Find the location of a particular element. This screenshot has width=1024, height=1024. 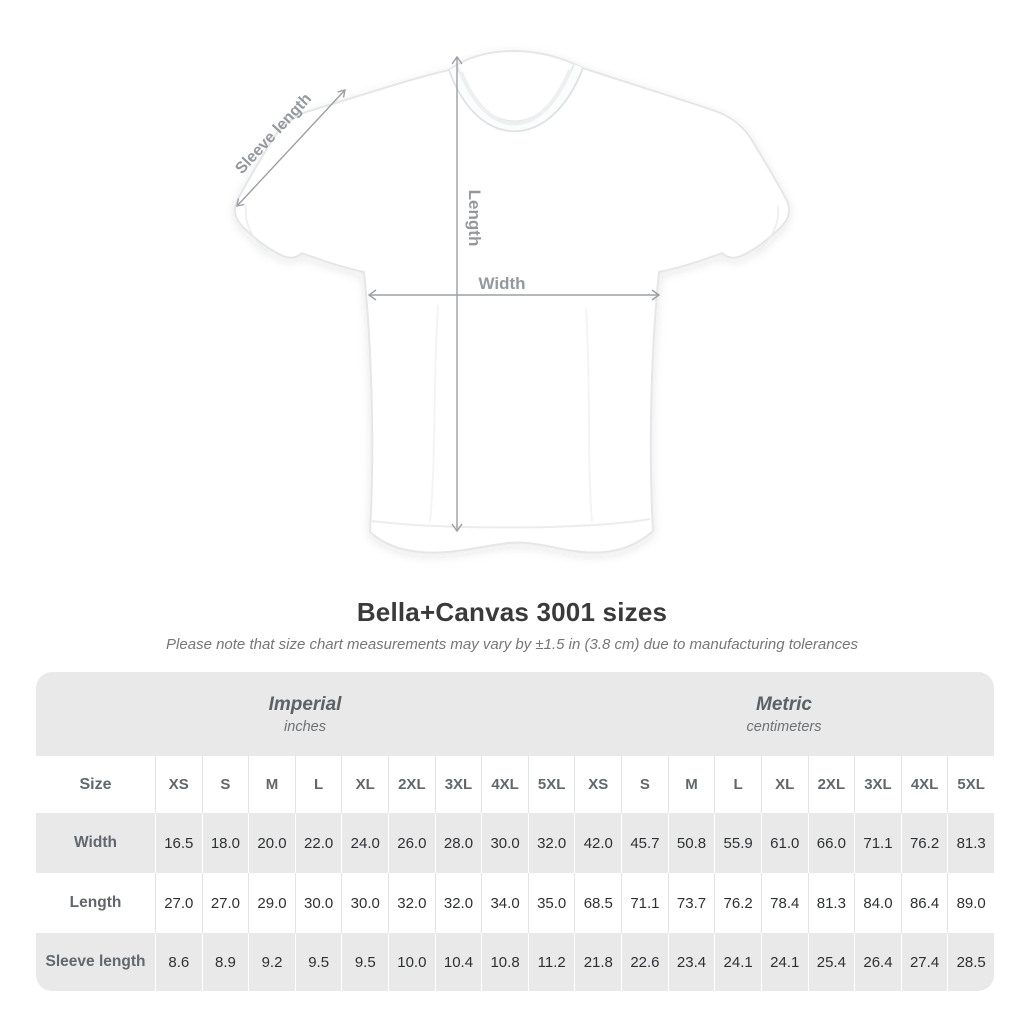

metric-label: Metric is located at coordinates (784, 704).